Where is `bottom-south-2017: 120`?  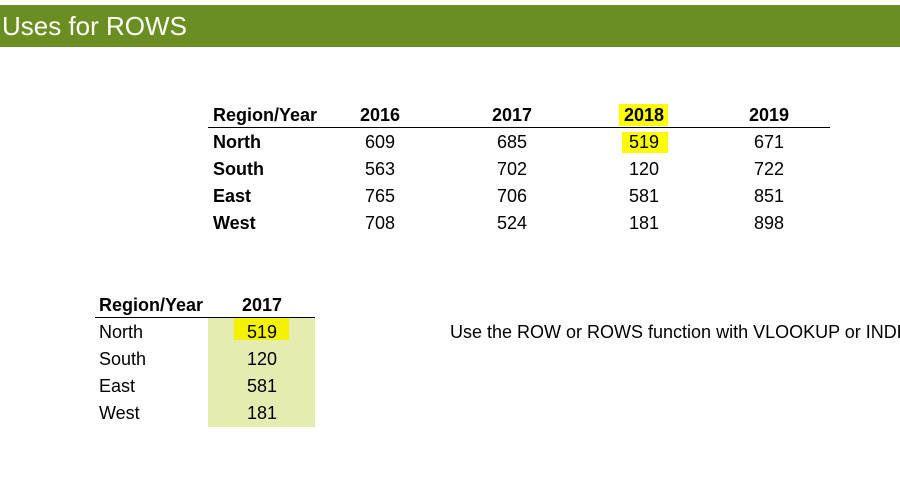
bottom-south-2017: 120 is located at coordinates (262, 359).